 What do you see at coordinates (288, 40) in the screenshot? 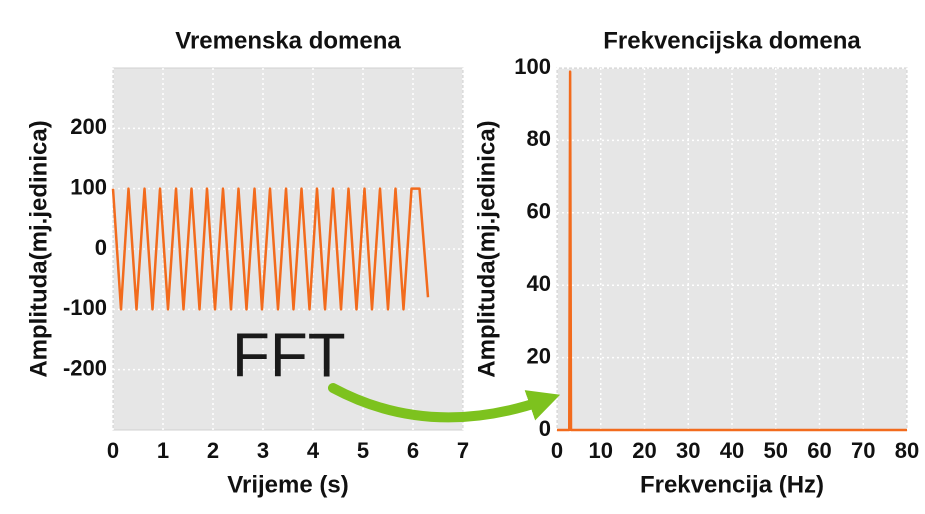
I see `chart-title: Vremenska domena` at bounding box center [288, 40].